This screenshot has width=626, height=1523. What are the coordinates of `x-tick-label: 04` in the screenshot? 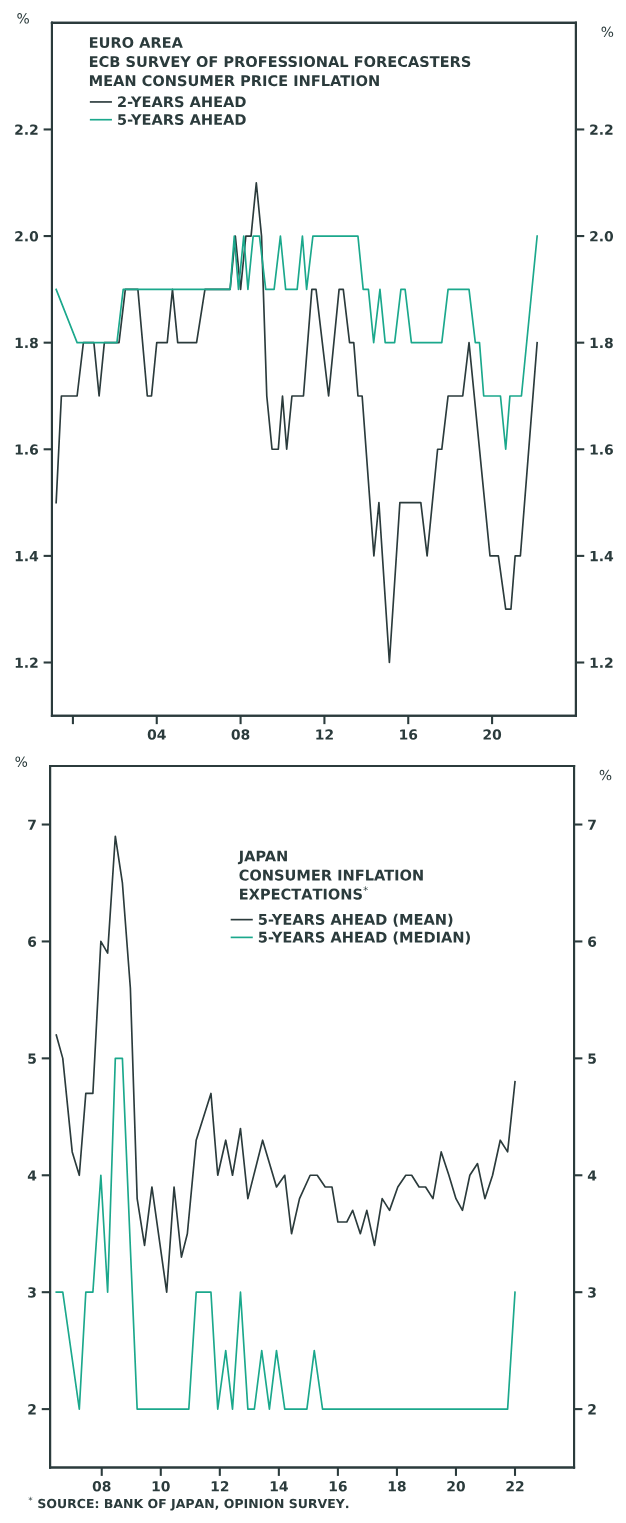 It's located at (156, 734).